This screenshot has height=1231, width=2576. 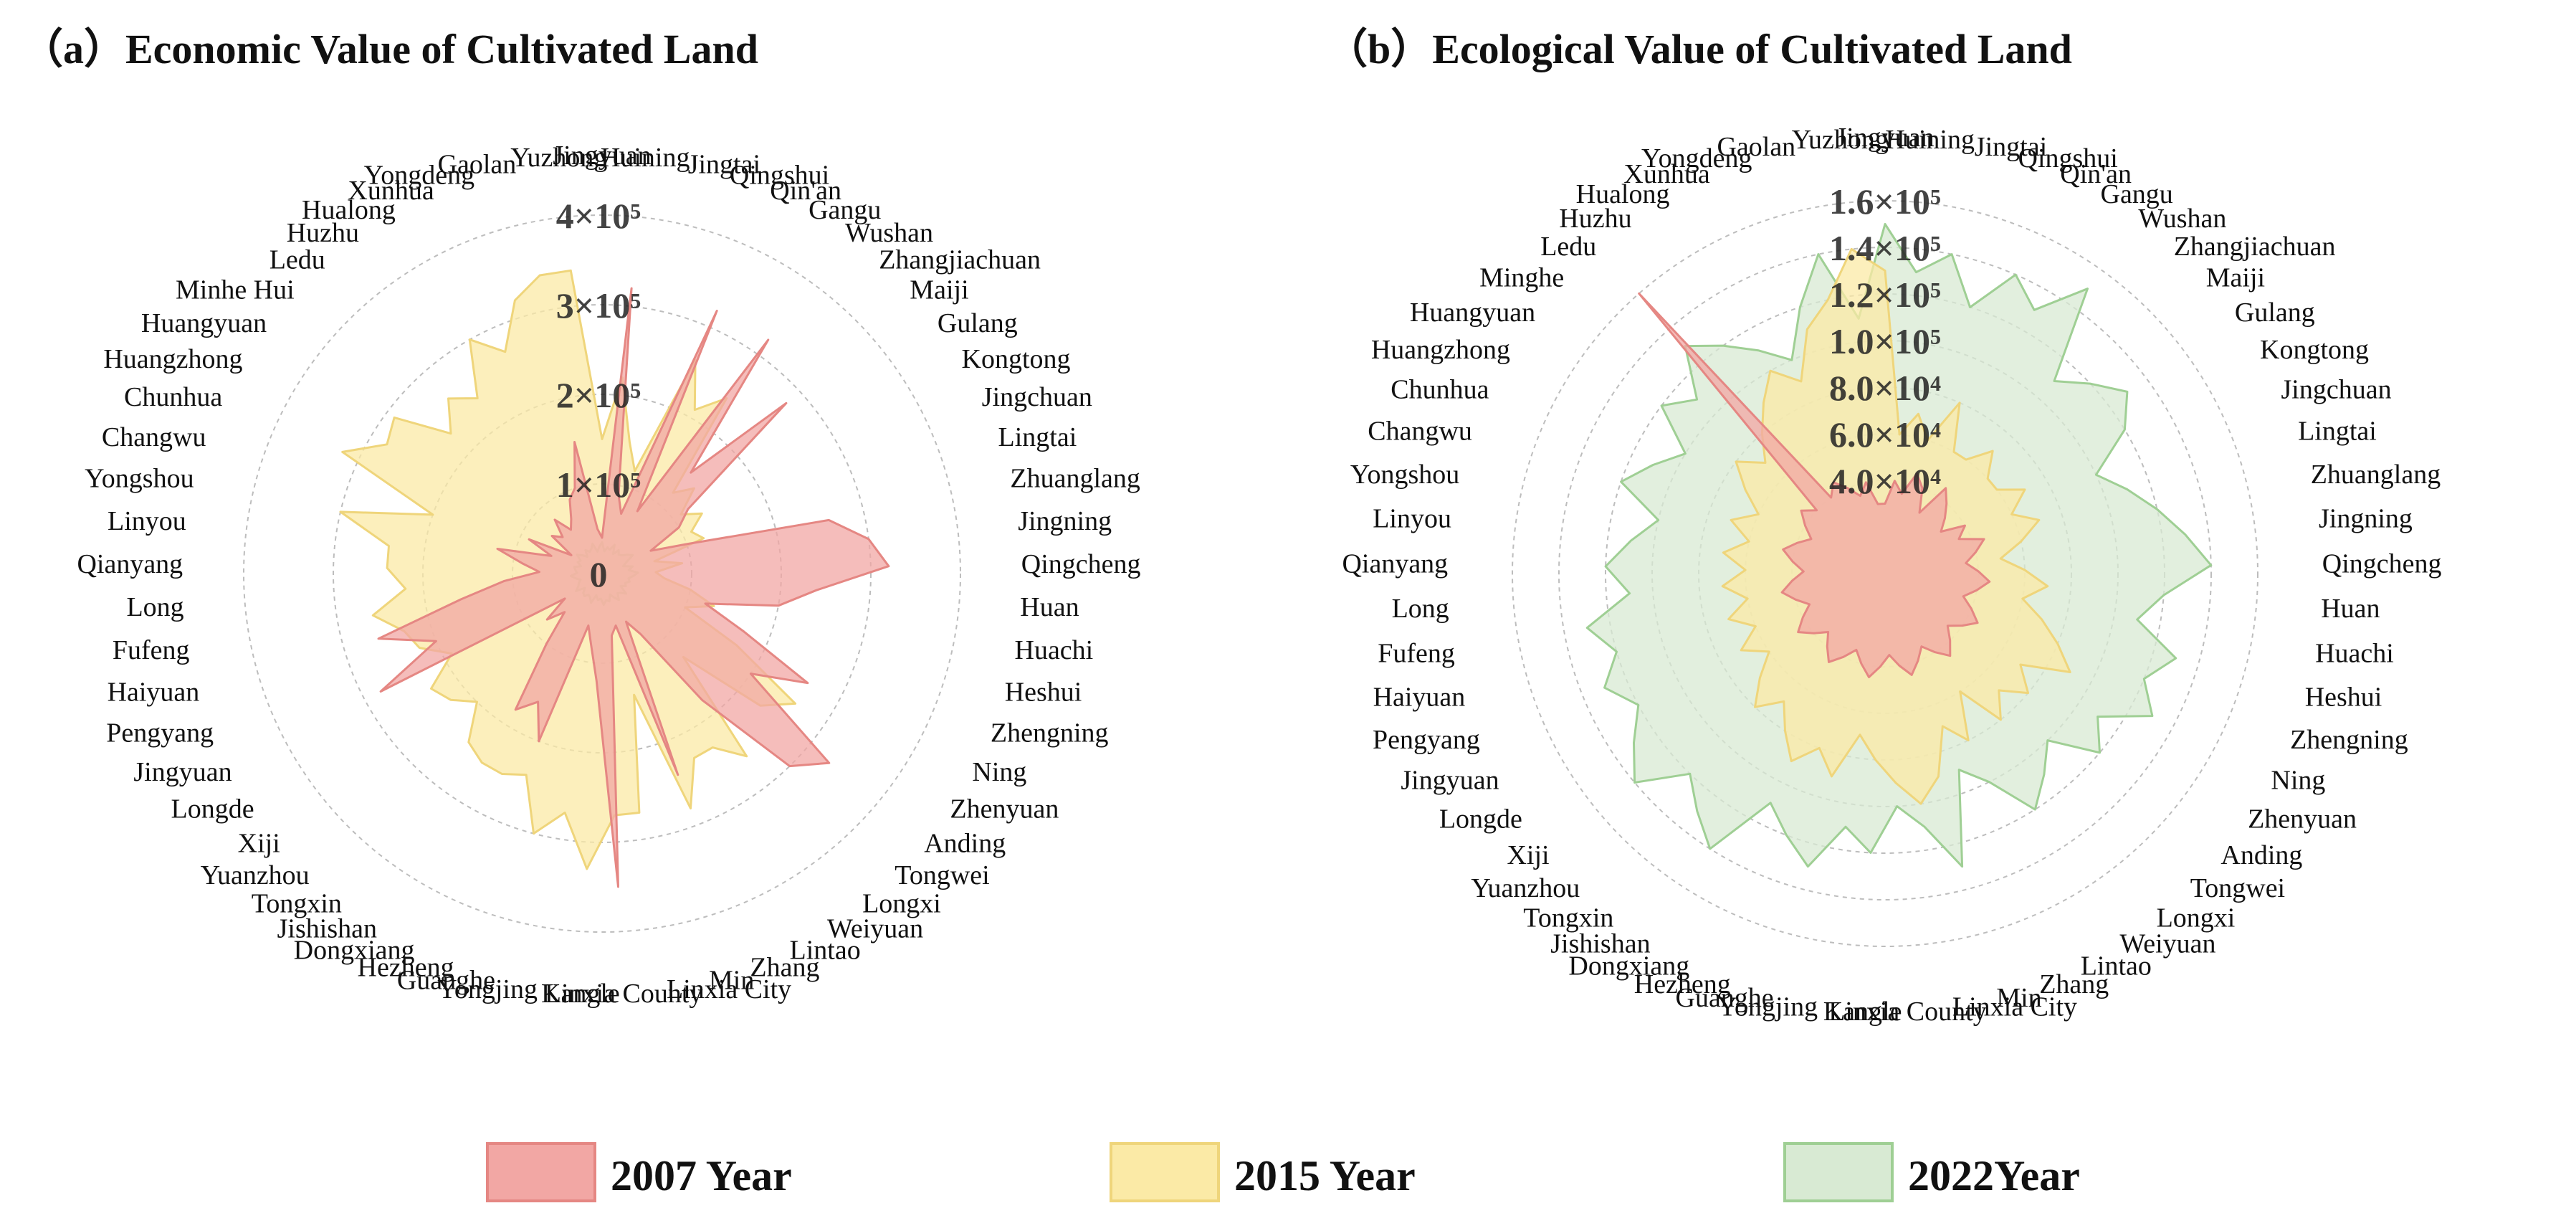 I want to click on series-a-2007year, so click(x=633, y=587).